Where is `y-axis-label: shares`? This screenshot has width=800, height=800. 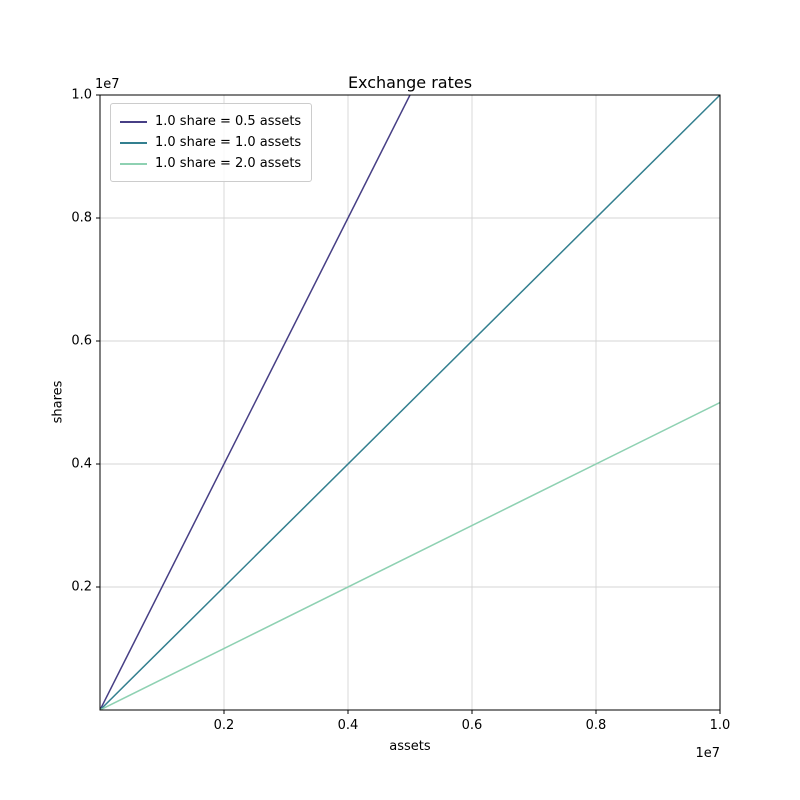
y-axis-label: shares is located at coordinates (58, 402).